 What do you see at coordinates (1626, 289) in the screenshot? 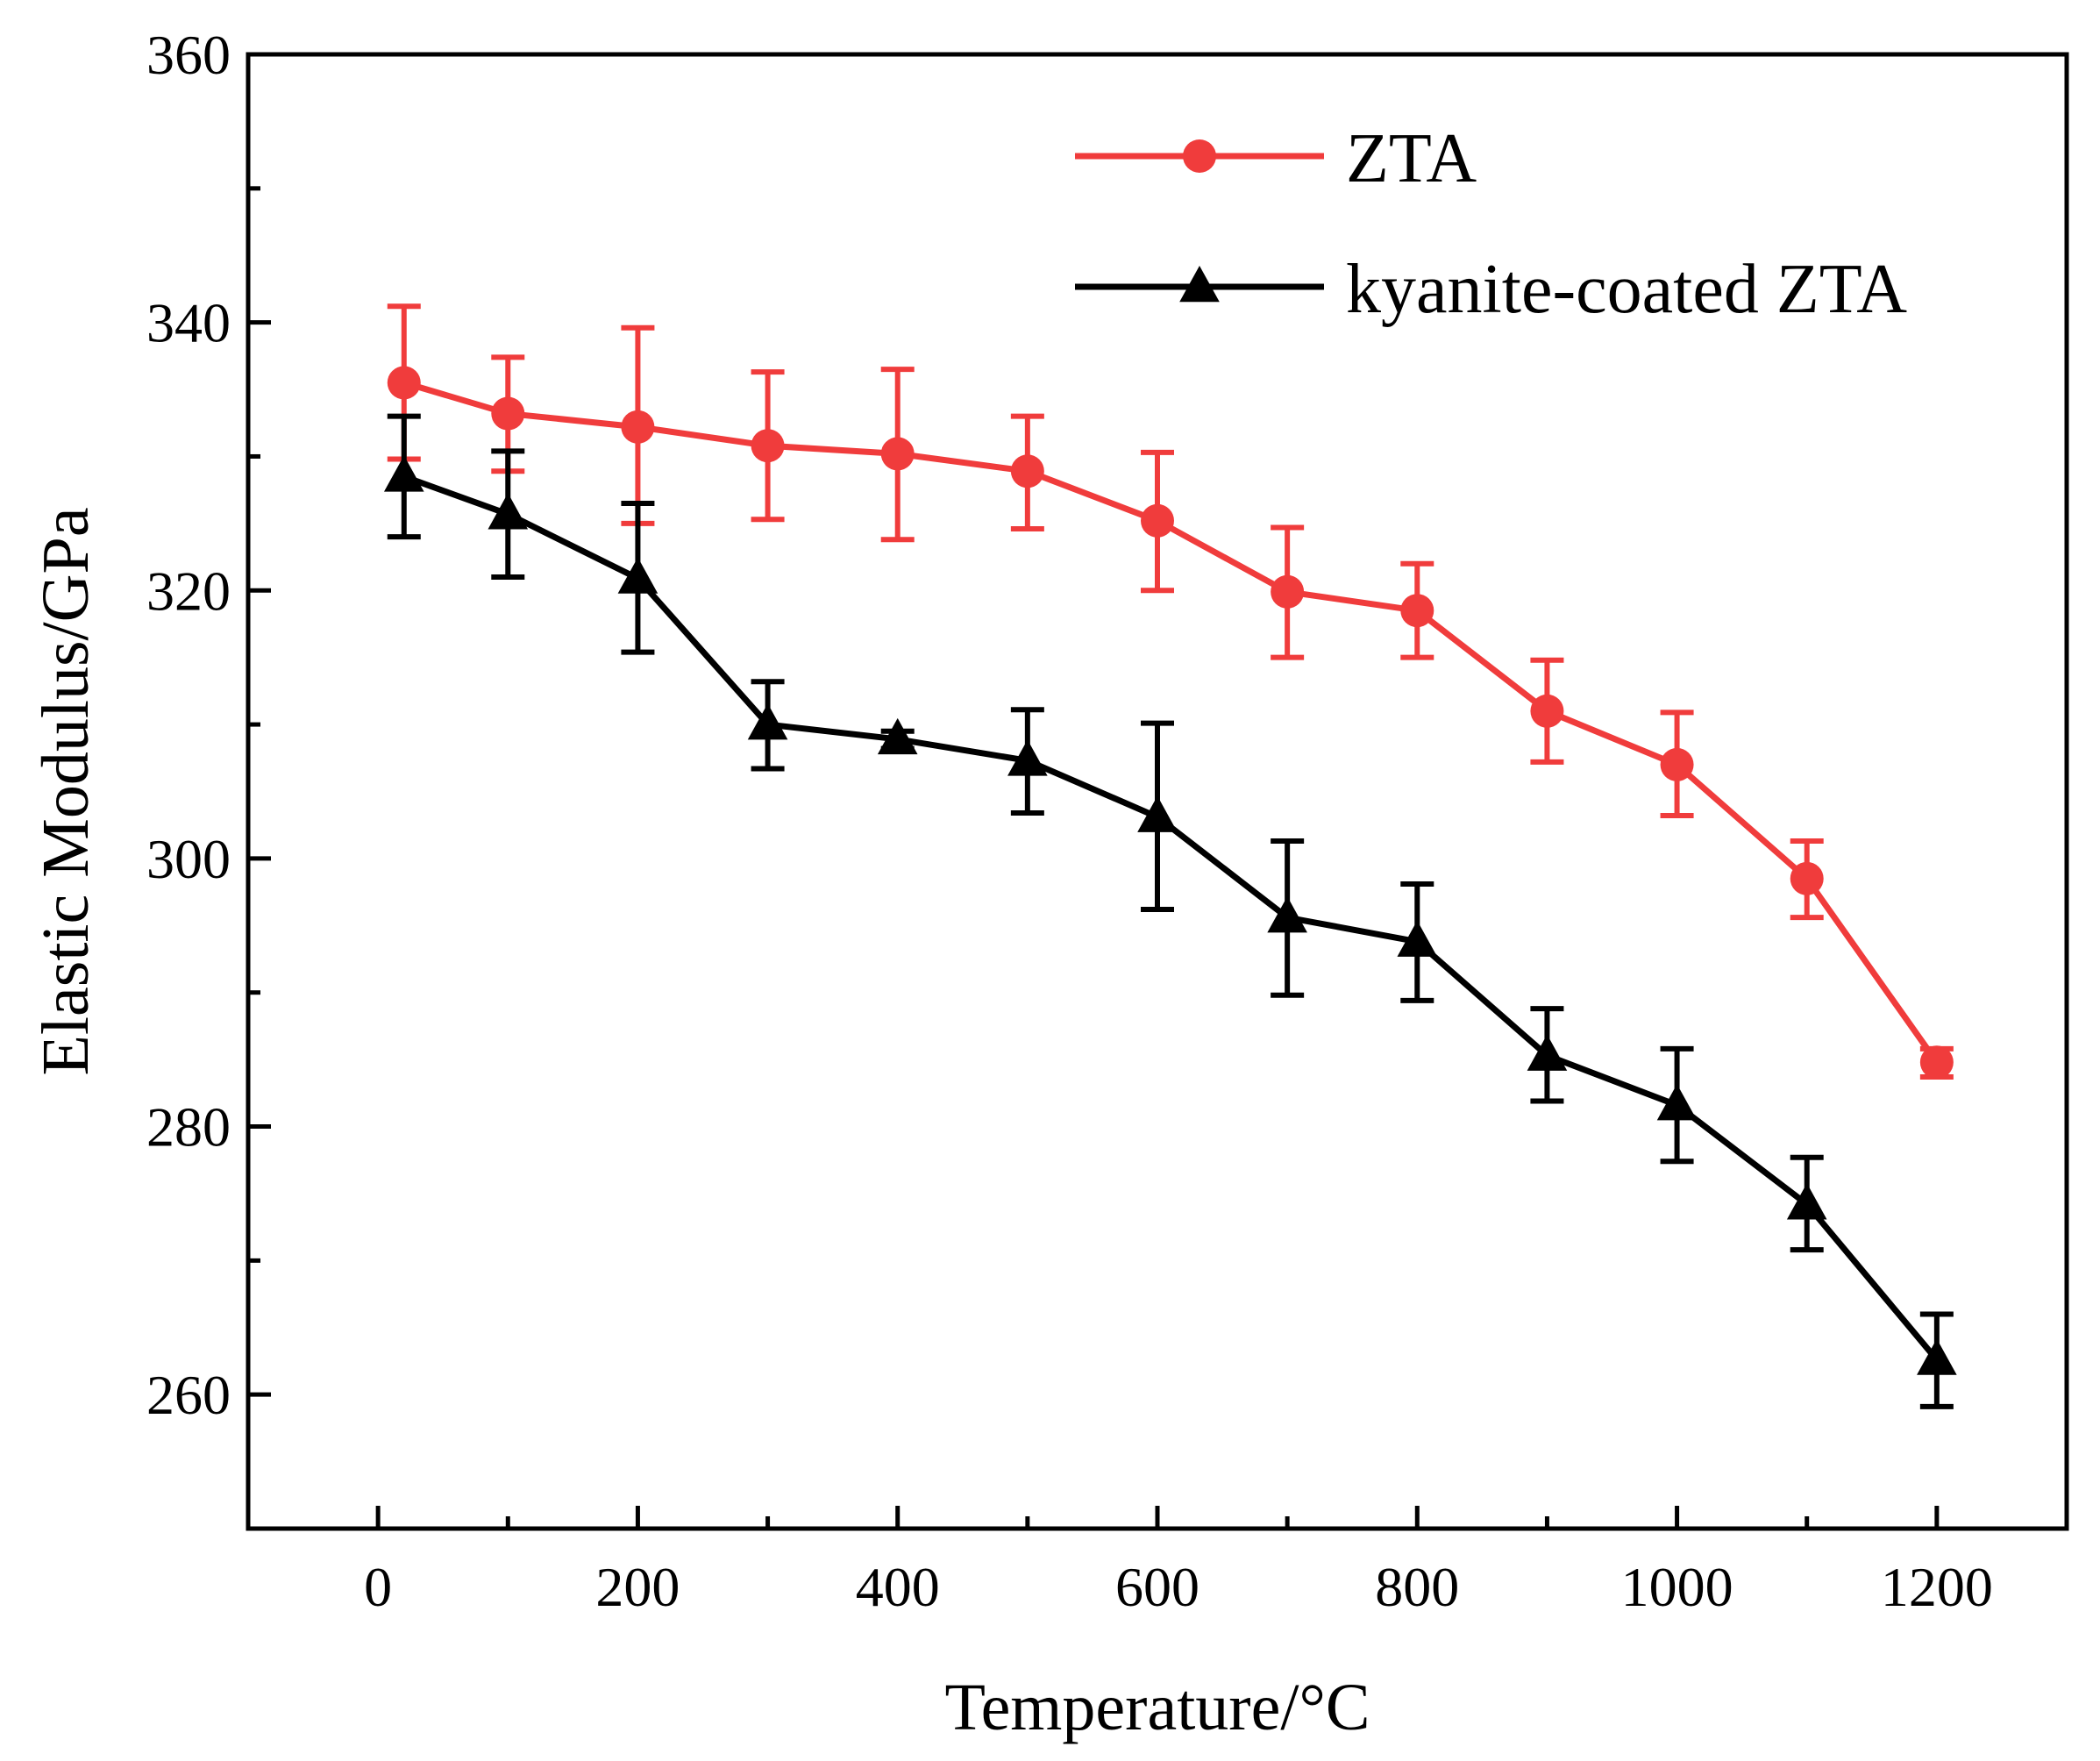
I see `legend-kyanite-label: kyanite-coated ZTA` at bounding box center [1626, 289].